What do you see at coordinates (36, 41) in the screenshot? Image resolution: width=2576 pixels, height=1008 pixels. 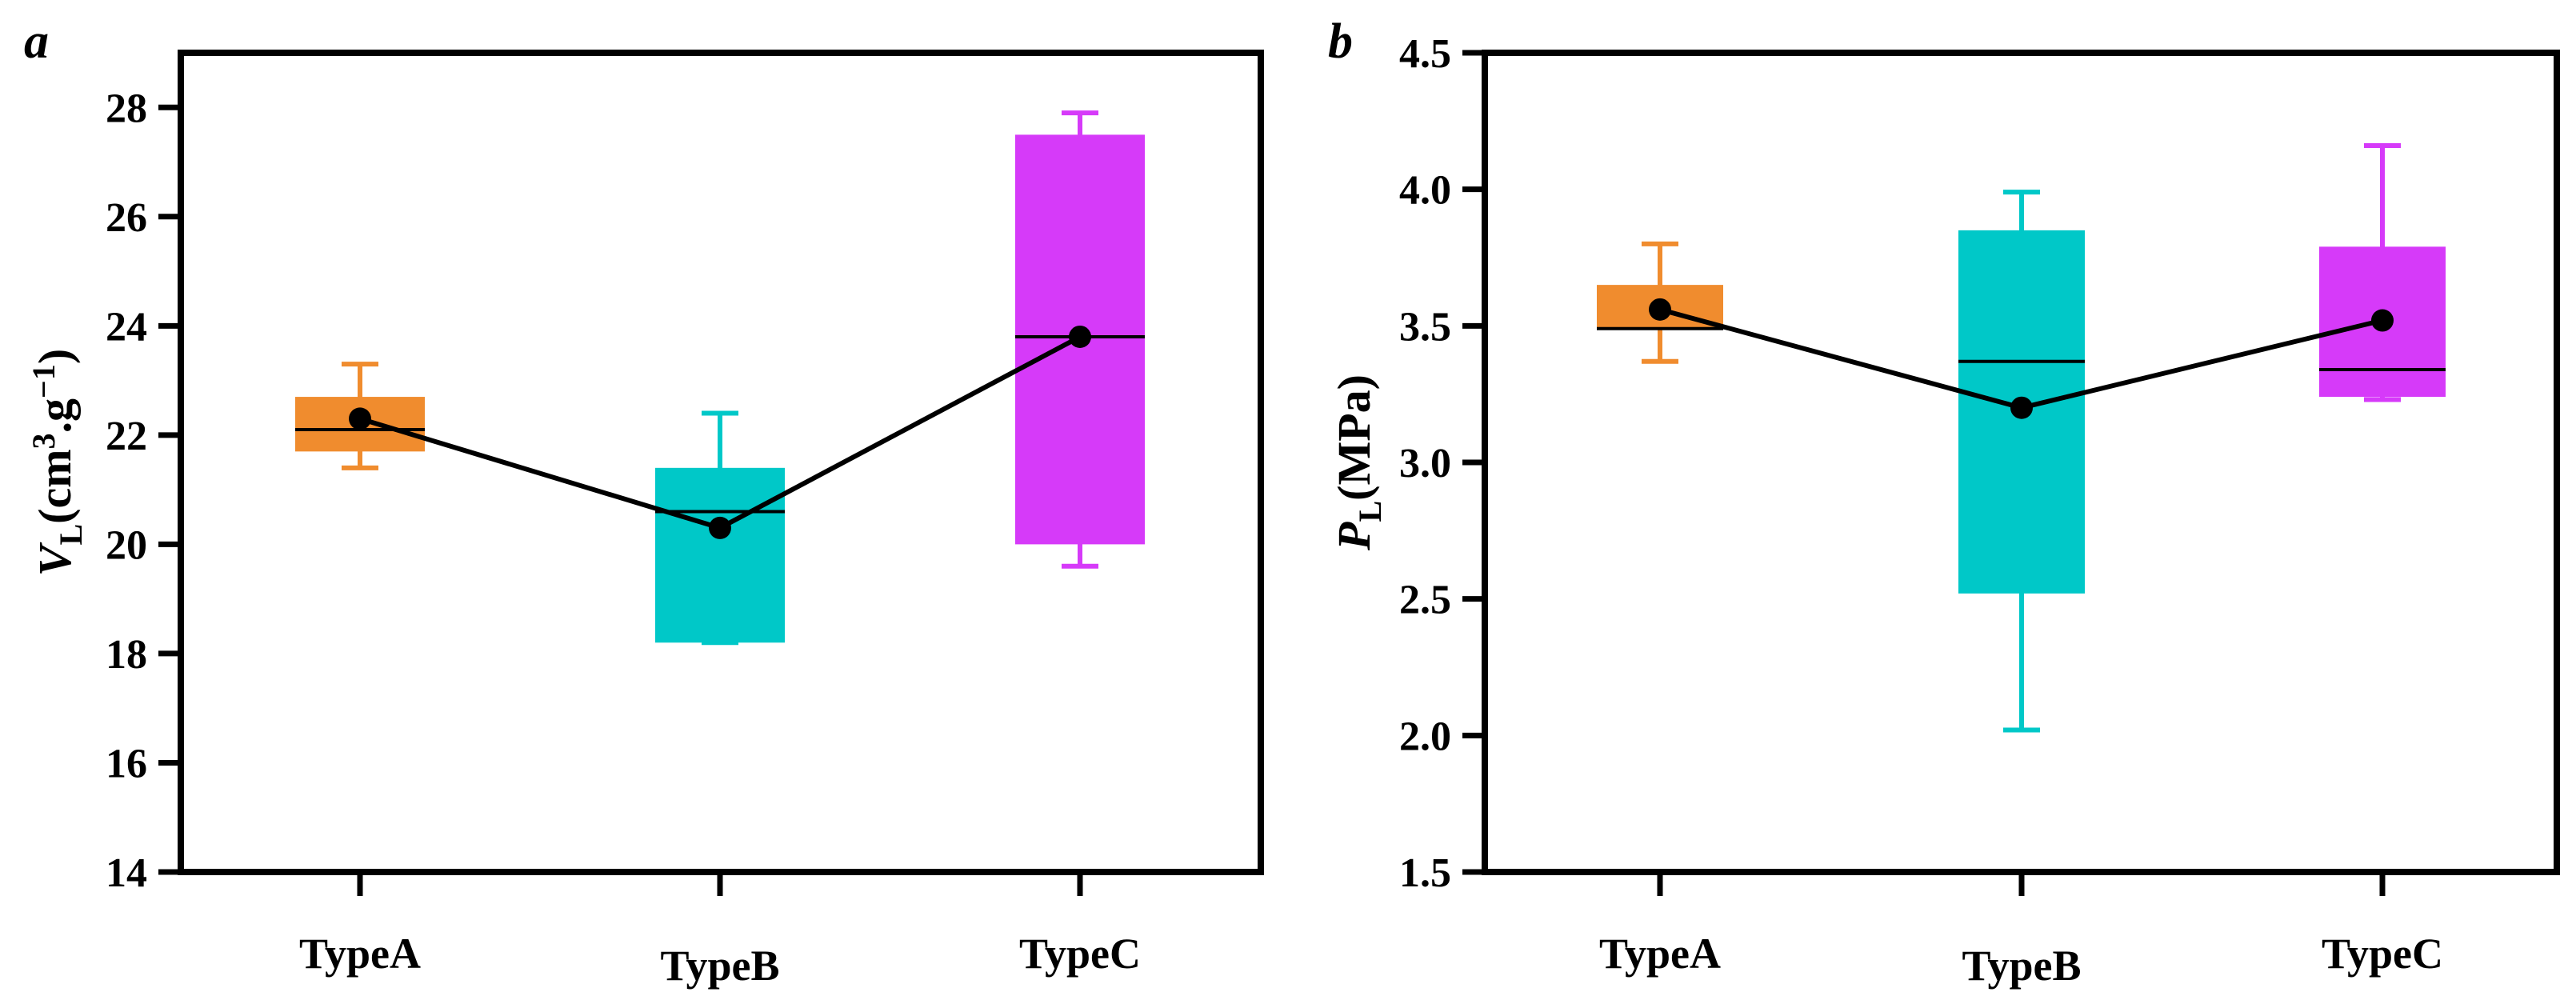 I see `panel-a-letter: a` at bounding box center [36, 41].